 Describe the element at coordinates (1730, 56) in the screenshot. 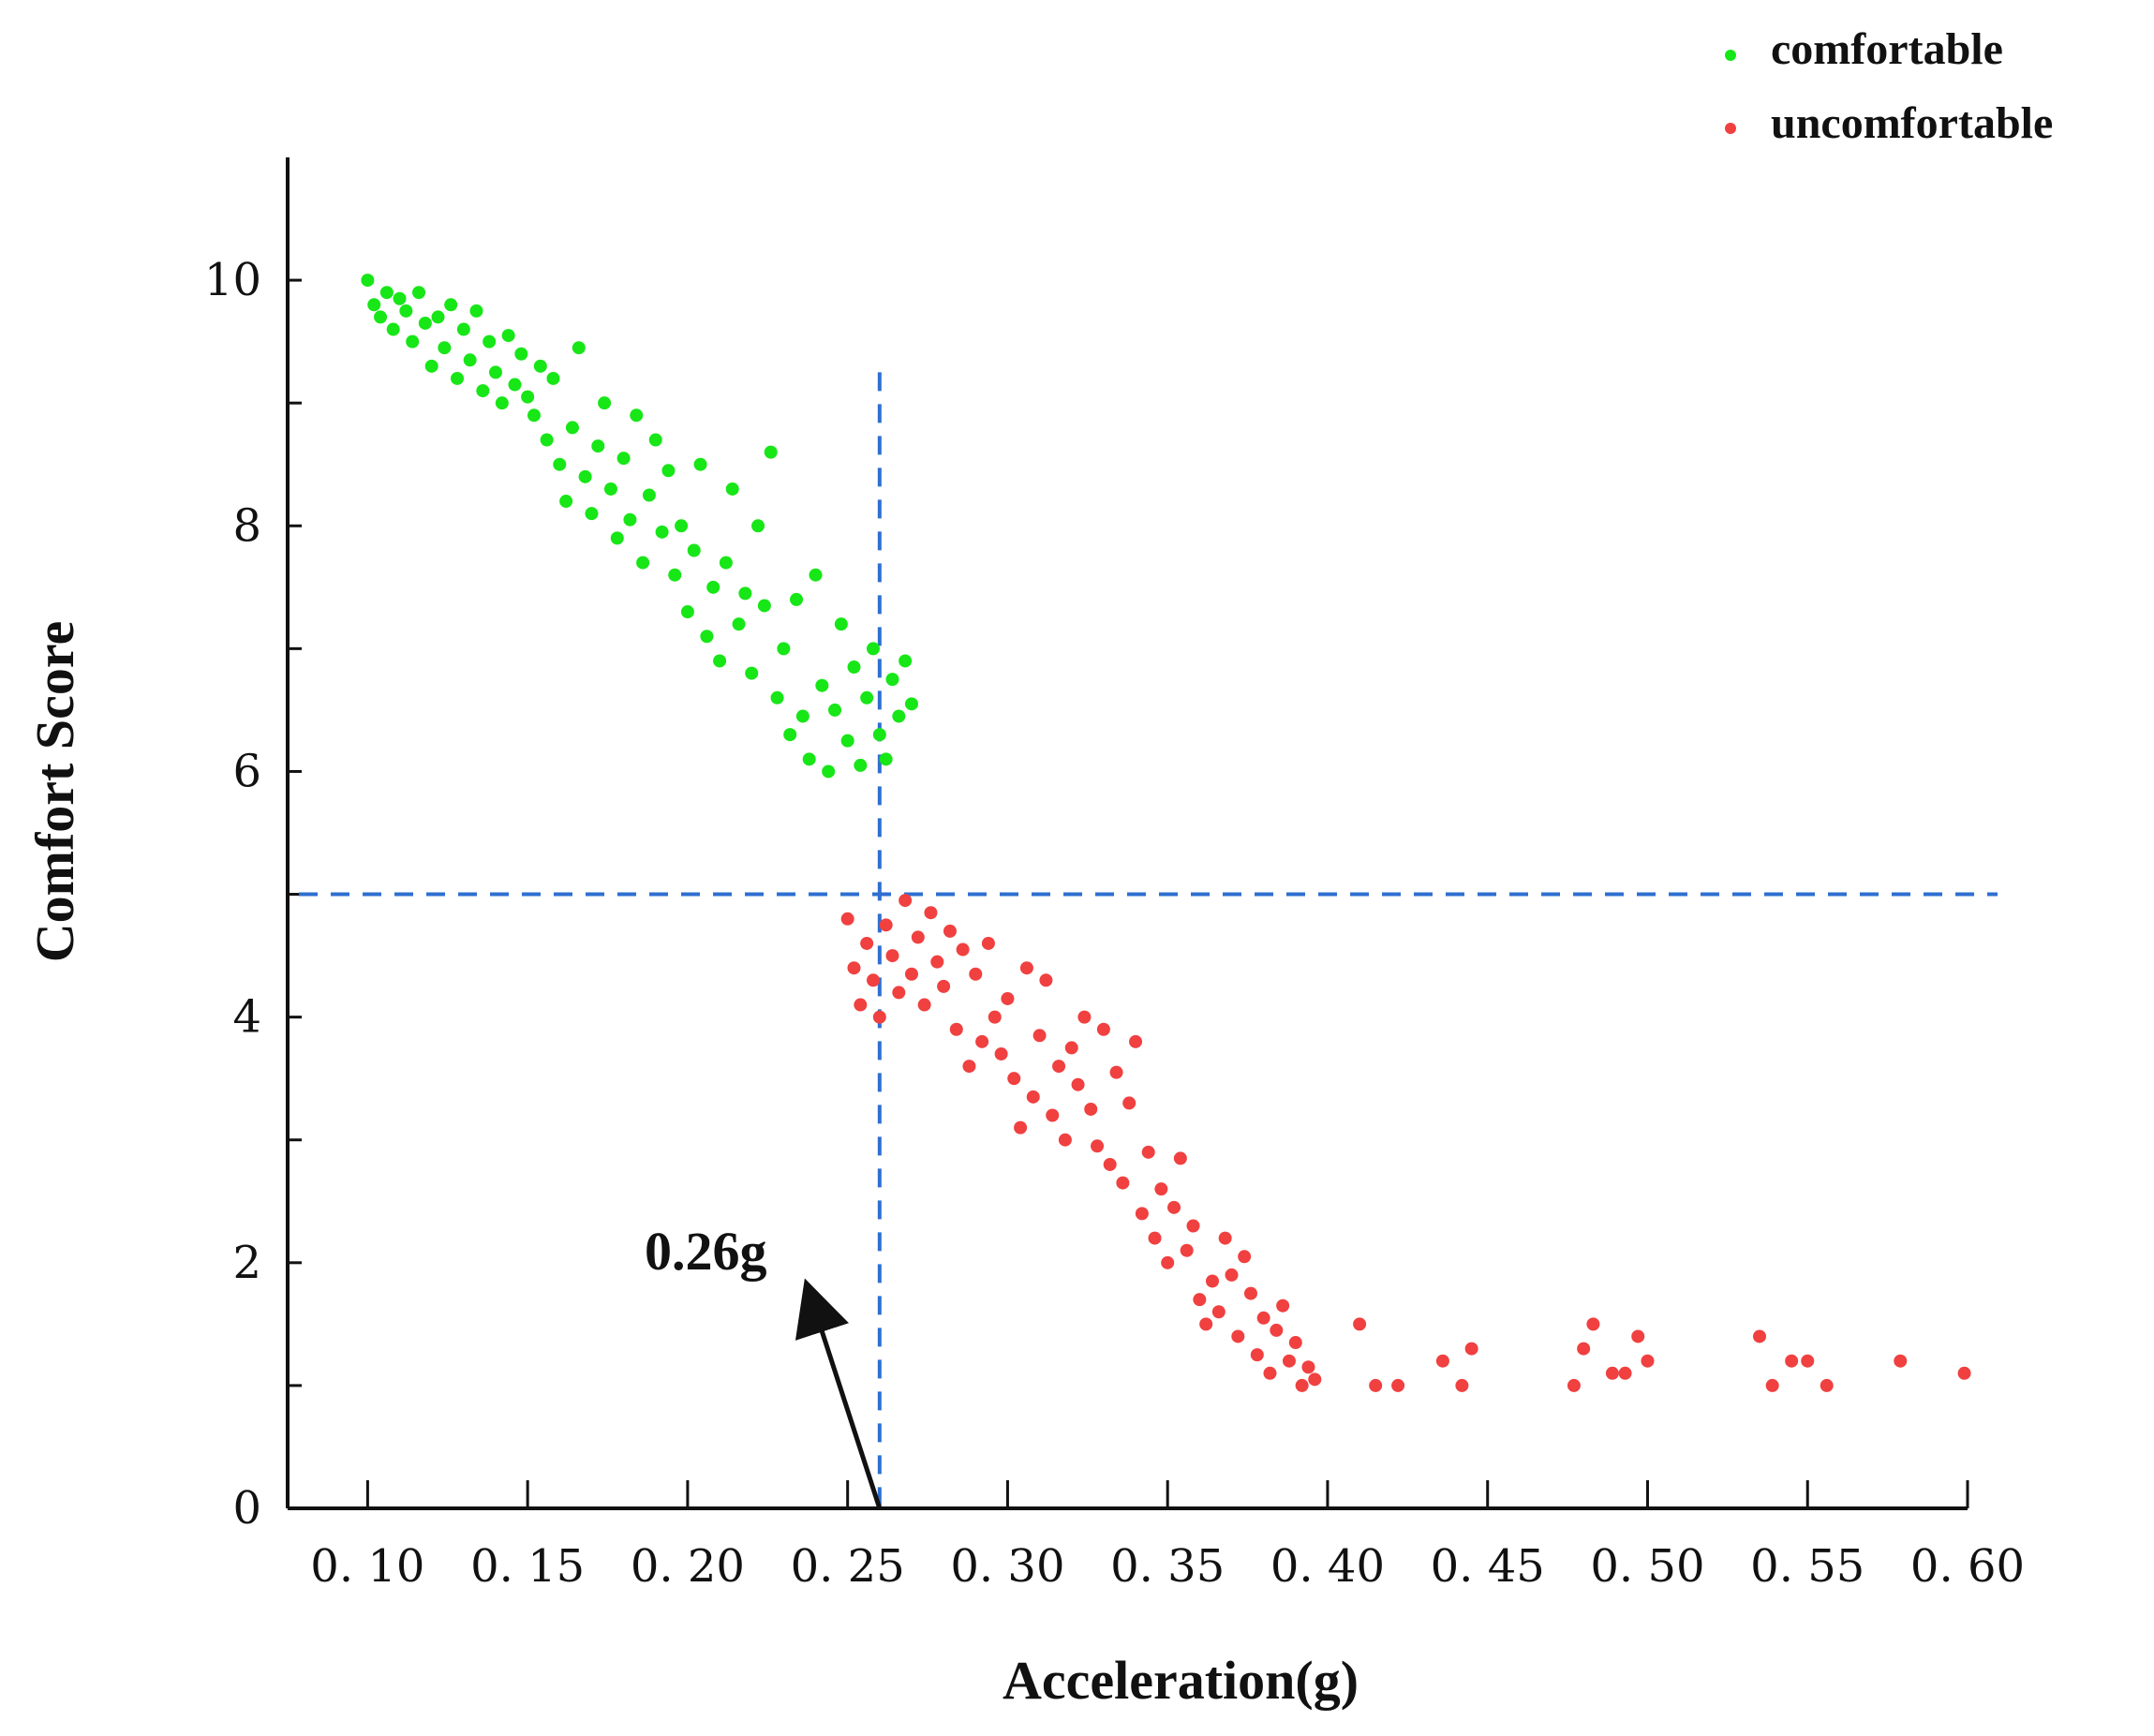

I see `legend-marker-comfortable` at that location.